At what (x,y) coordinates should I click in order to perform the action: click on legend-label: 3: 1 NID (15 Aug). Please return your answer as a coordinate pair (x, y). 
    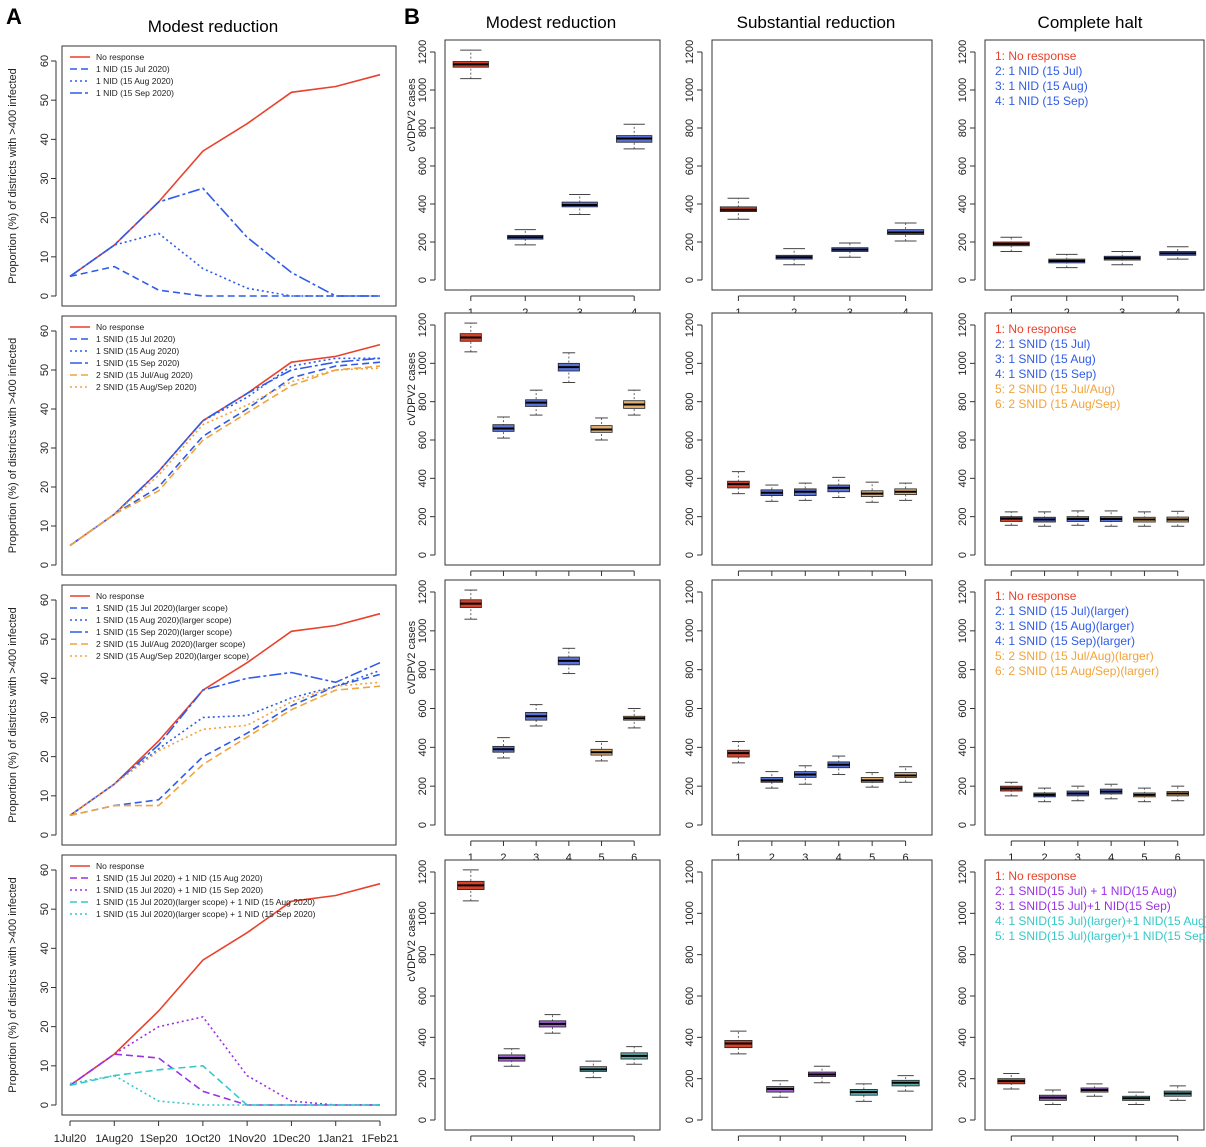
    Looking at the image, I should click on (1041, 86).